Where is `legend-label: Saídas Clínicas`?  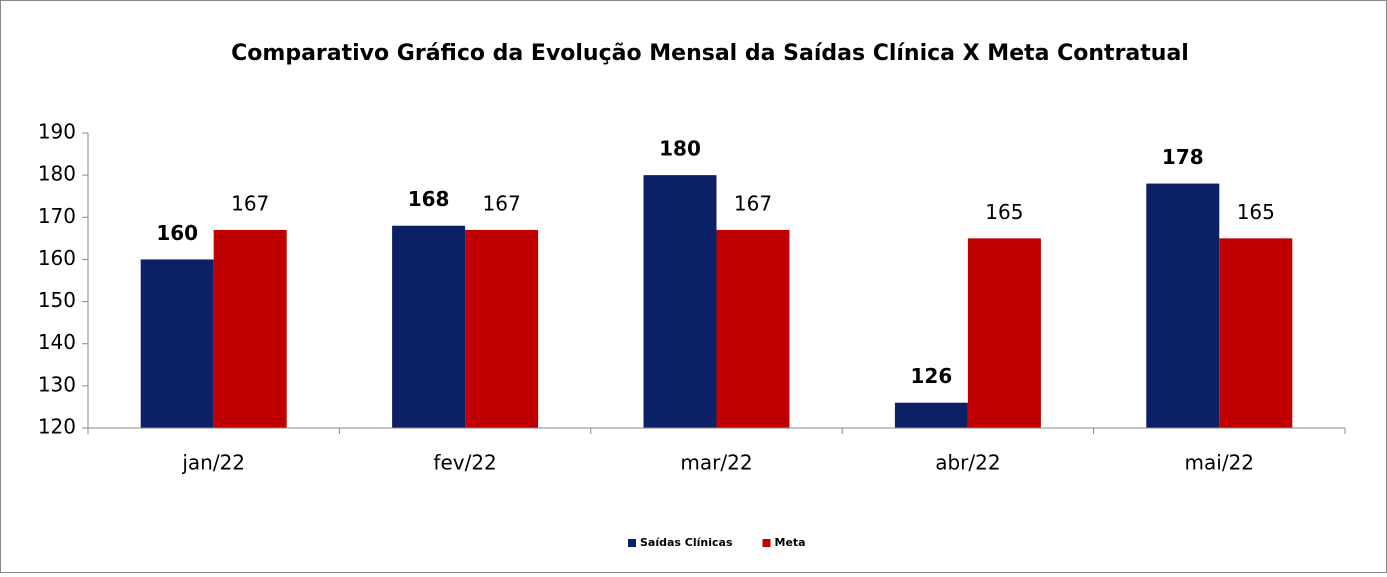 legend-label: Saídas Clínicas is located at coordinates (686, 542).